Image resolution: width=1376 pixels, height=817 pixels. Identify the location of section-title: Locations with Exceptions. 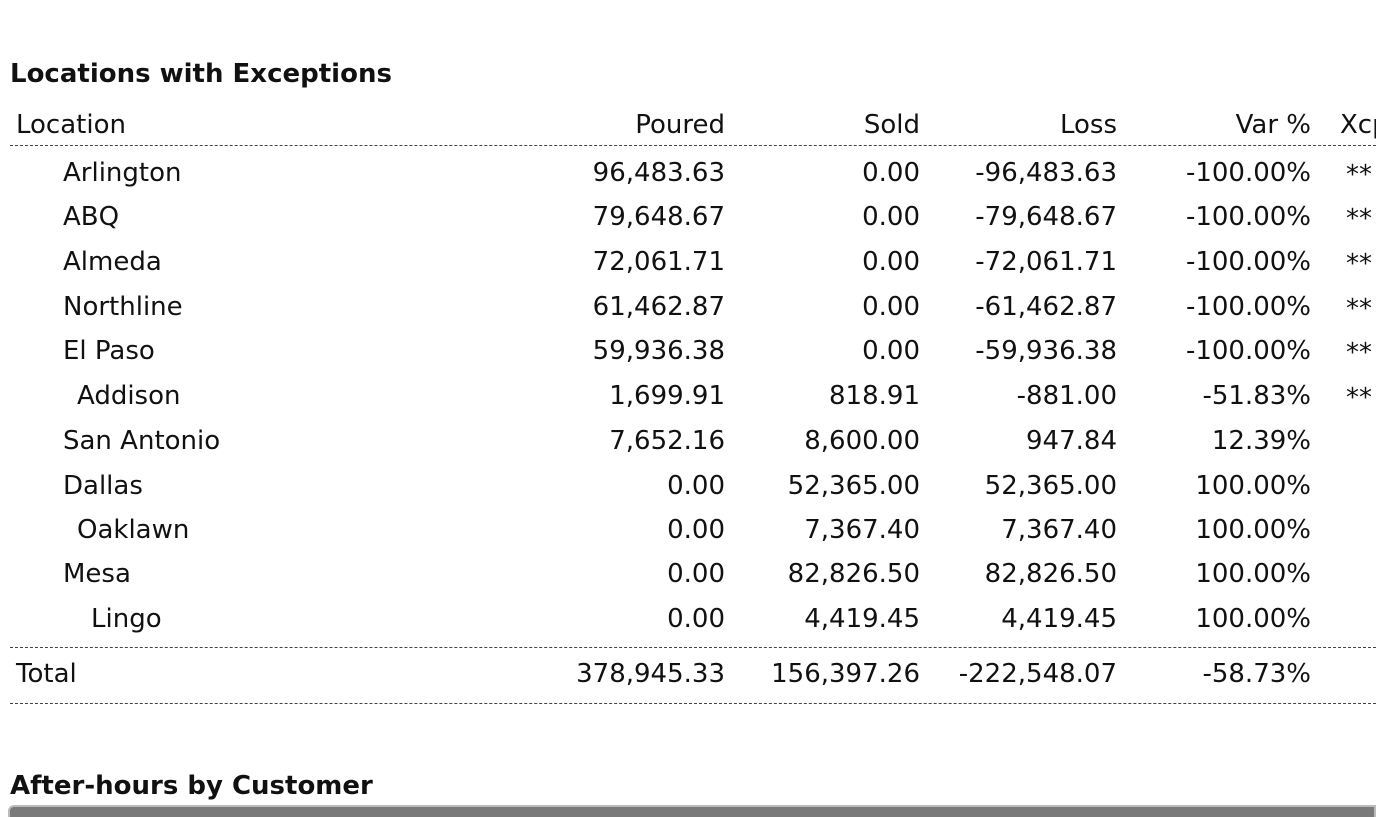
(201, 74).